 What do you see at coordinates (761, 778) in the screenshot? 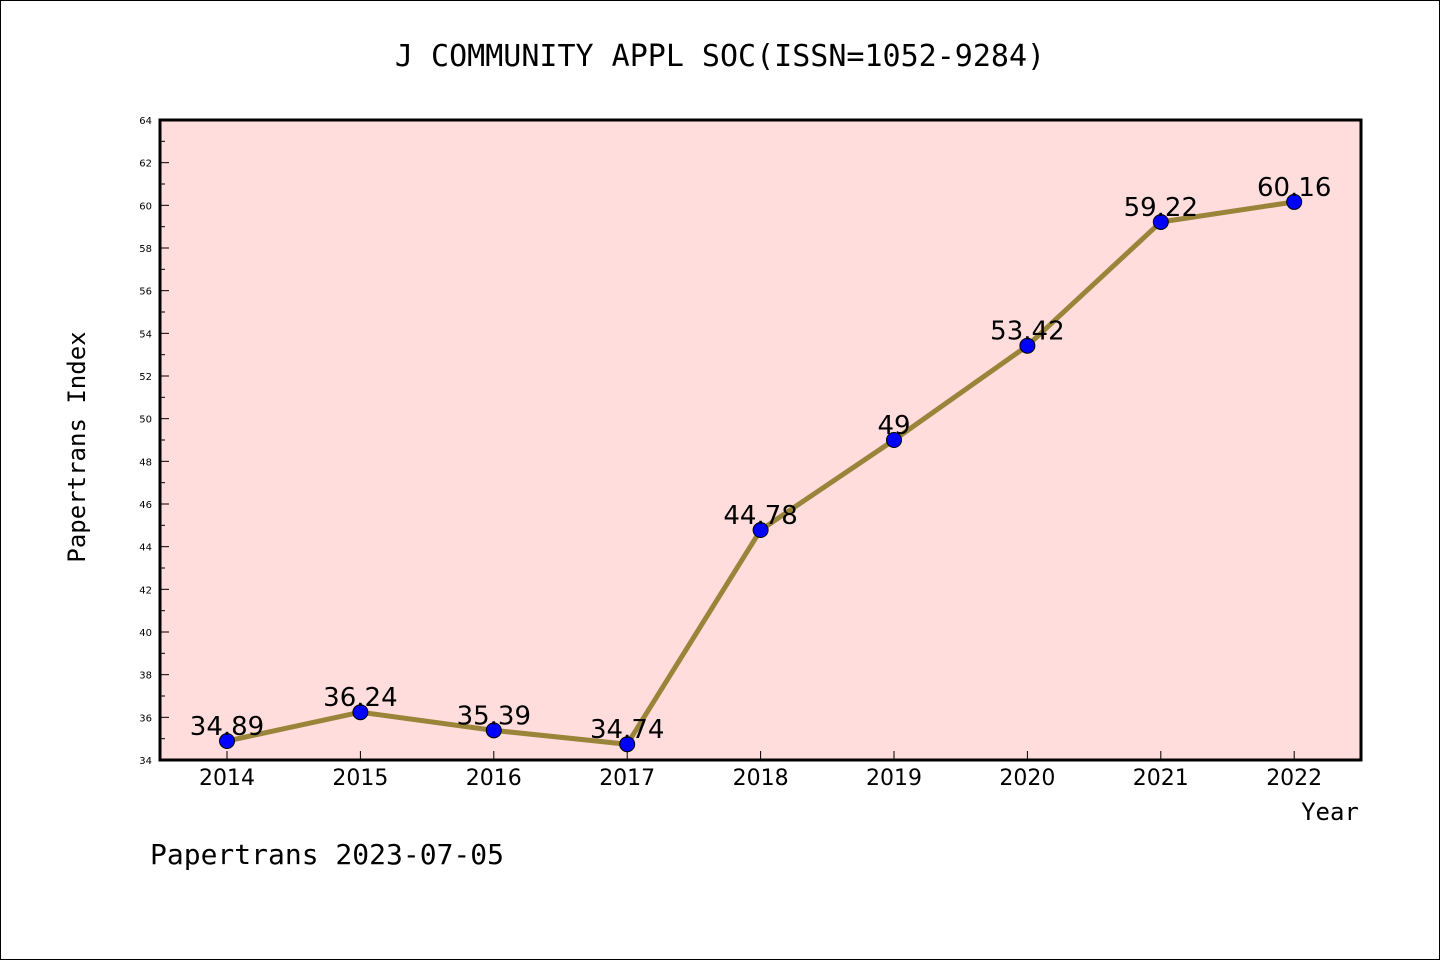
I see `x-tick-label: 2018` at bounding box center [761, 778].